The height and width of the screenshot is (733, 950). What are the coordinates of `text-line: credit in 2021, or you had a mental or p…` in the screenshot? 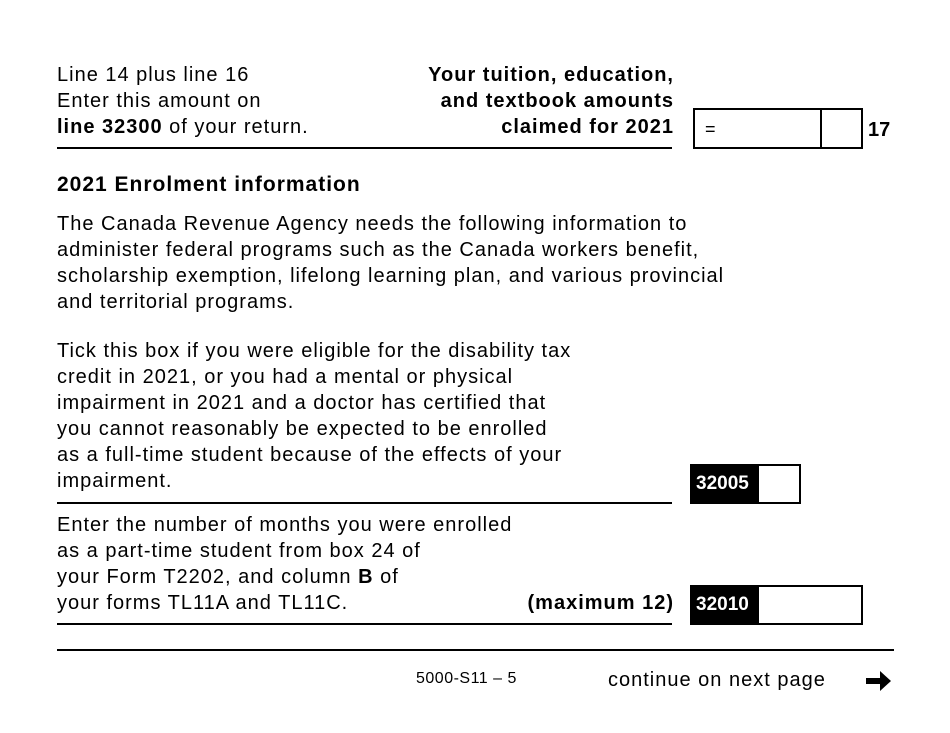 It's located at (285, 377).